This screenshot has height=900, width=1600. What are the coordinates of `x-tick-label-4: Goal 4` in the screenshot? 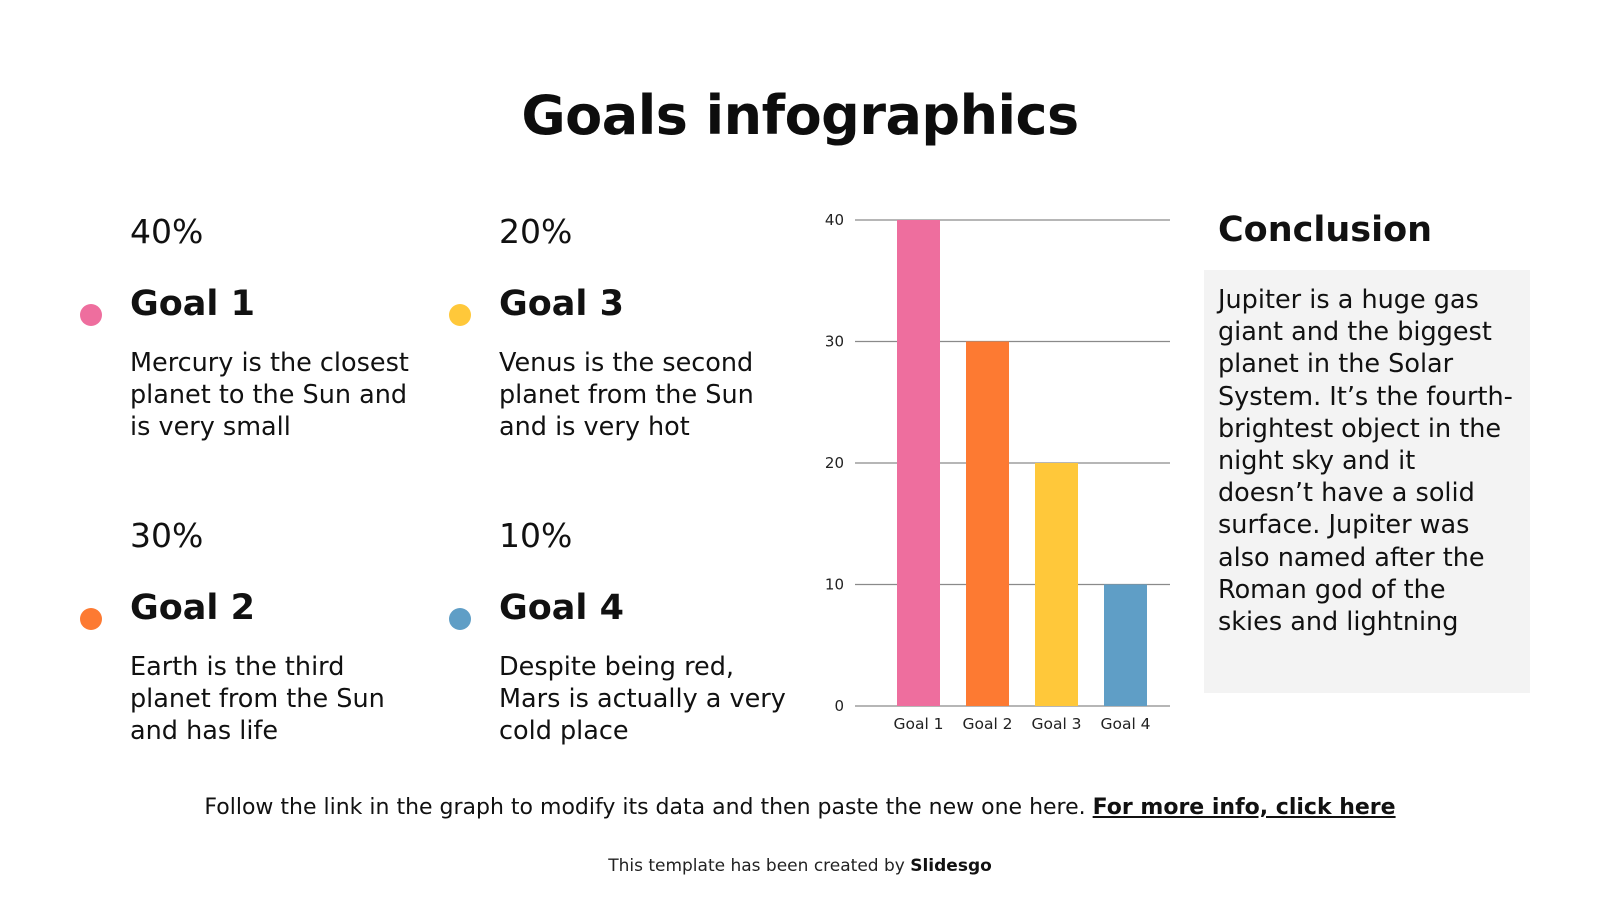 It's located at (1125, 724).